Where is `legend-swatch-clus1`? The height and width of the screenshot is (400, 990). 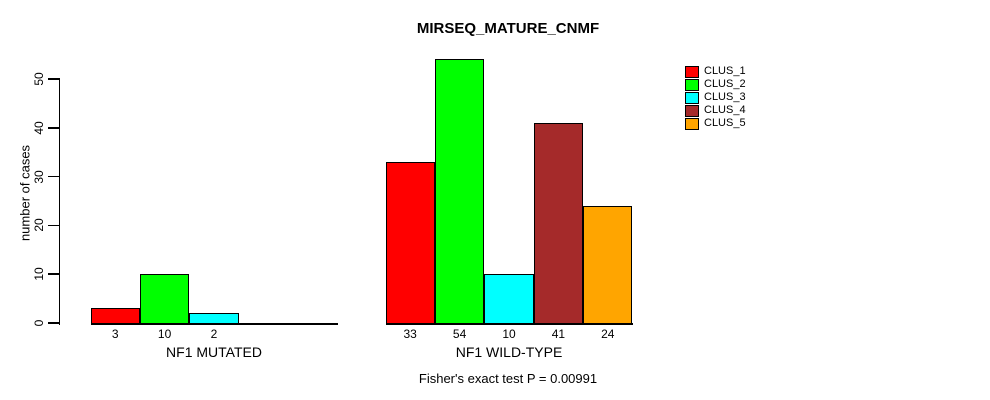 legend-swatch-clus1 is located at coordinates (692, 71).